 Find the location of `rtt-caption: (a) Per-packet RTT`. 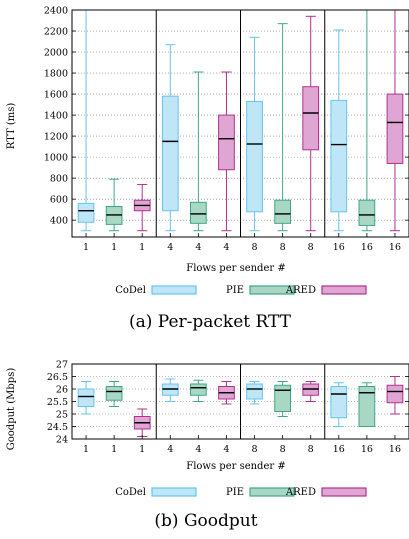

rtt-caption: (a) Per-packet RTT is located at coordinates (210, 322).